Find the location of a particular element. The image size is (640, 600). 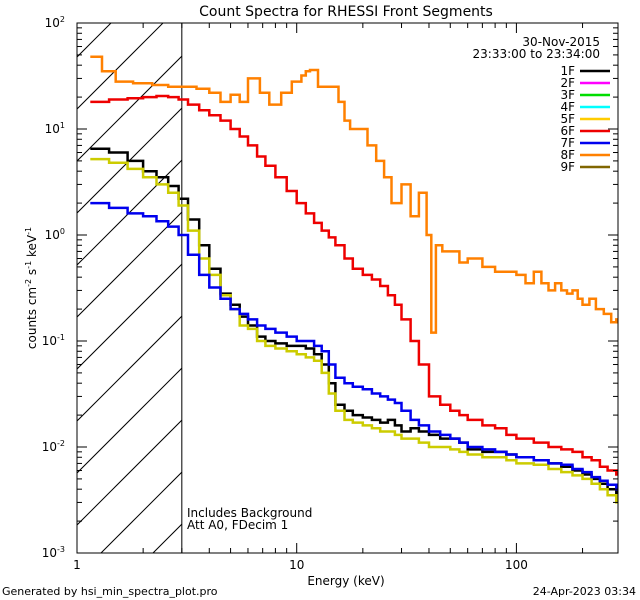

legend-item-6F: 6F is located at coordinates (585, 131).